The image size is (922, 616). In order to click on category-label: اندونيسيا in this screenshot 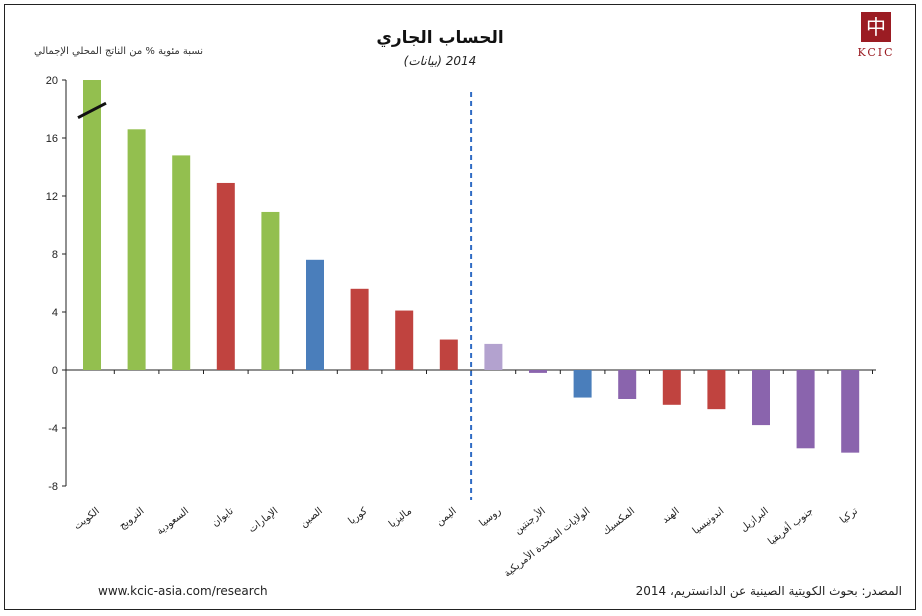, I will do `click(708, 521)`.